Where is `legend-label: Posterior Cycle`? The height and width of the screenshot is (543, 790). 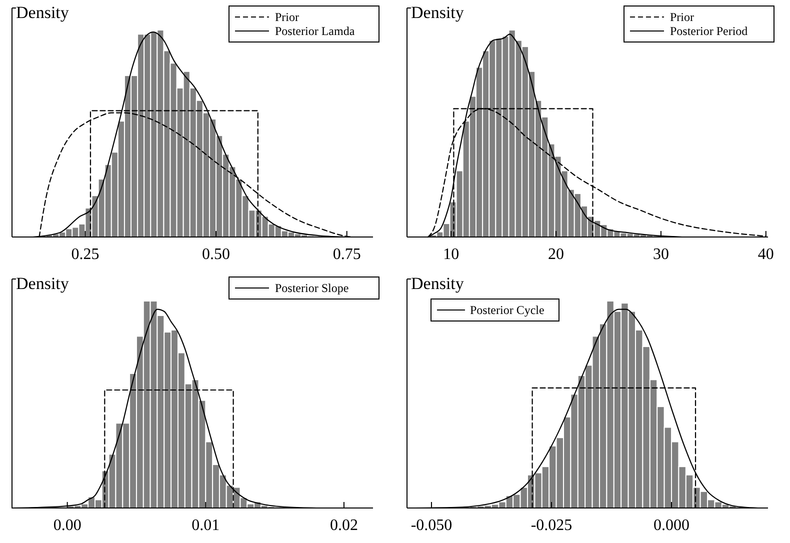
legend-label: Posterior Cycle is located at coordinates (507, 310).